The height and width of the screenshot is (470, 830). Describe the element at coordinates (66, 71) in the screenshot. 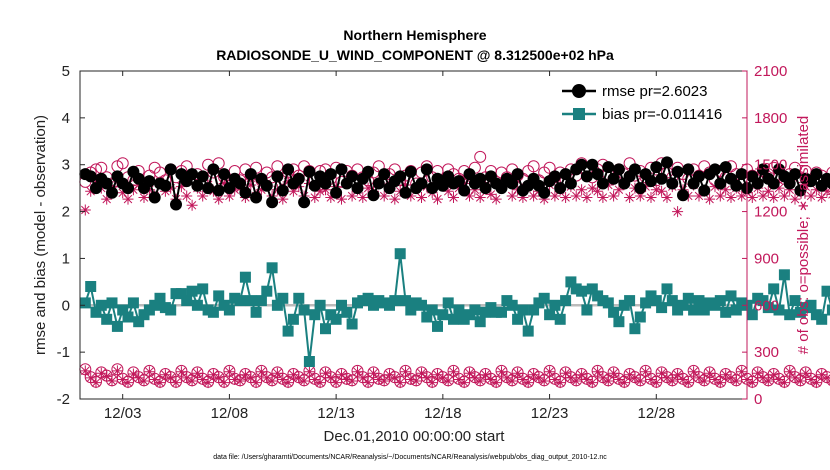

I see `y-tick-label: 5` at that location.